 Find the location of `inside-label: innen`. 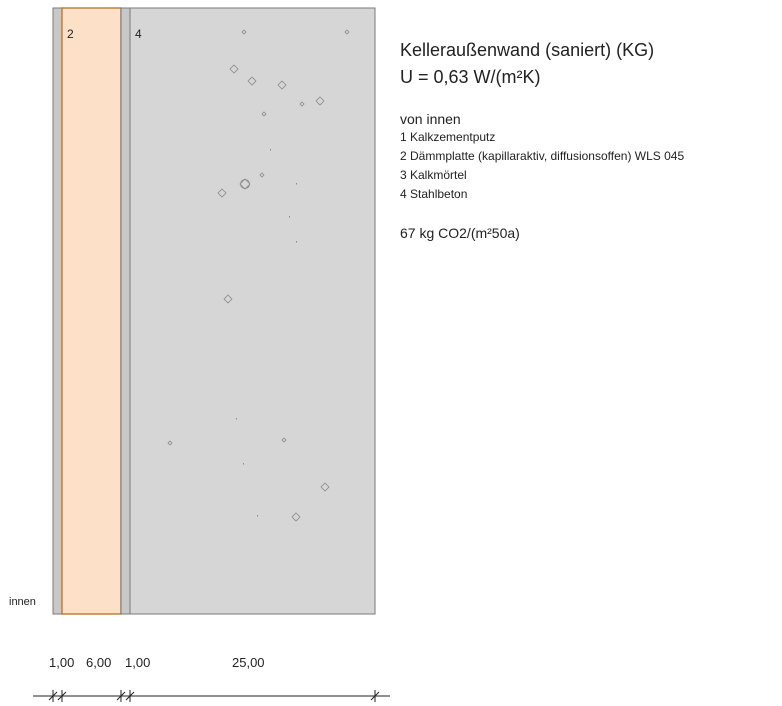

inside-label: innen is located at coordinates (22, 602).